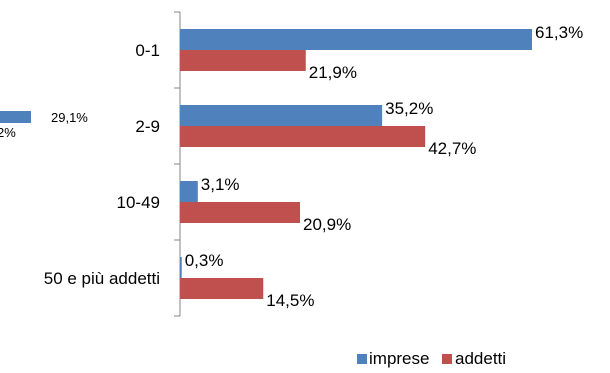 The height and width of the screenshot is (373, 610). I want to click on category-label: 50 e più addetti, so click(102, 278).